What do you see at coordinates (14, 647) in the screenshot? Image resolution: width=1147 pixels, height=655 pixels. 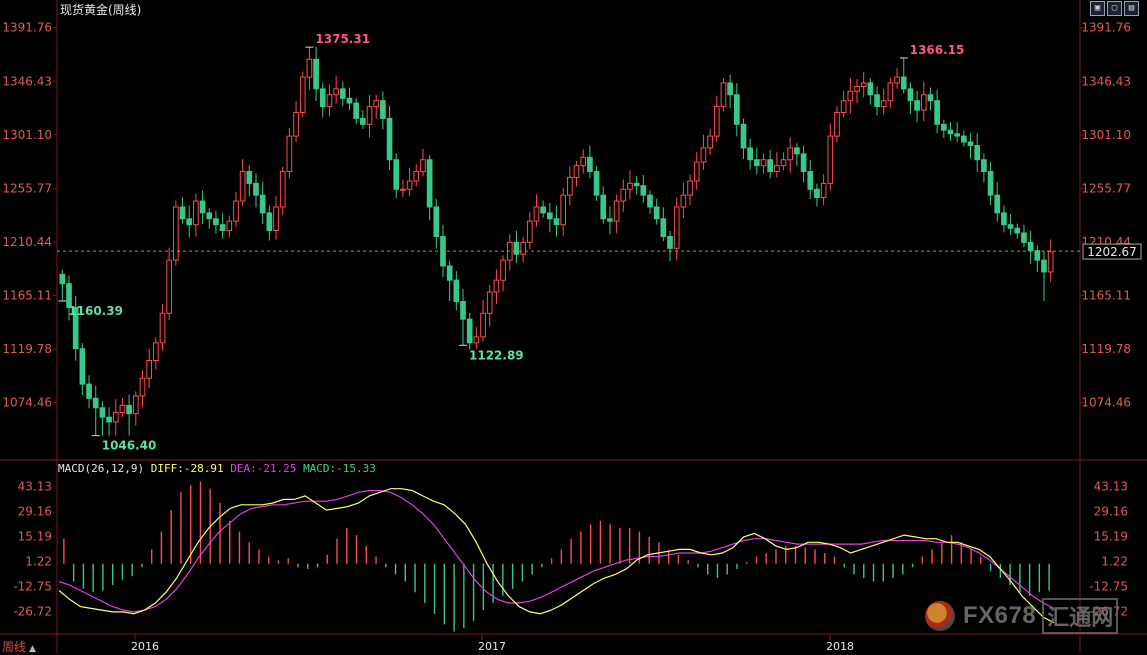 I see `period-label: 周线` at bounding box center [14, 647].